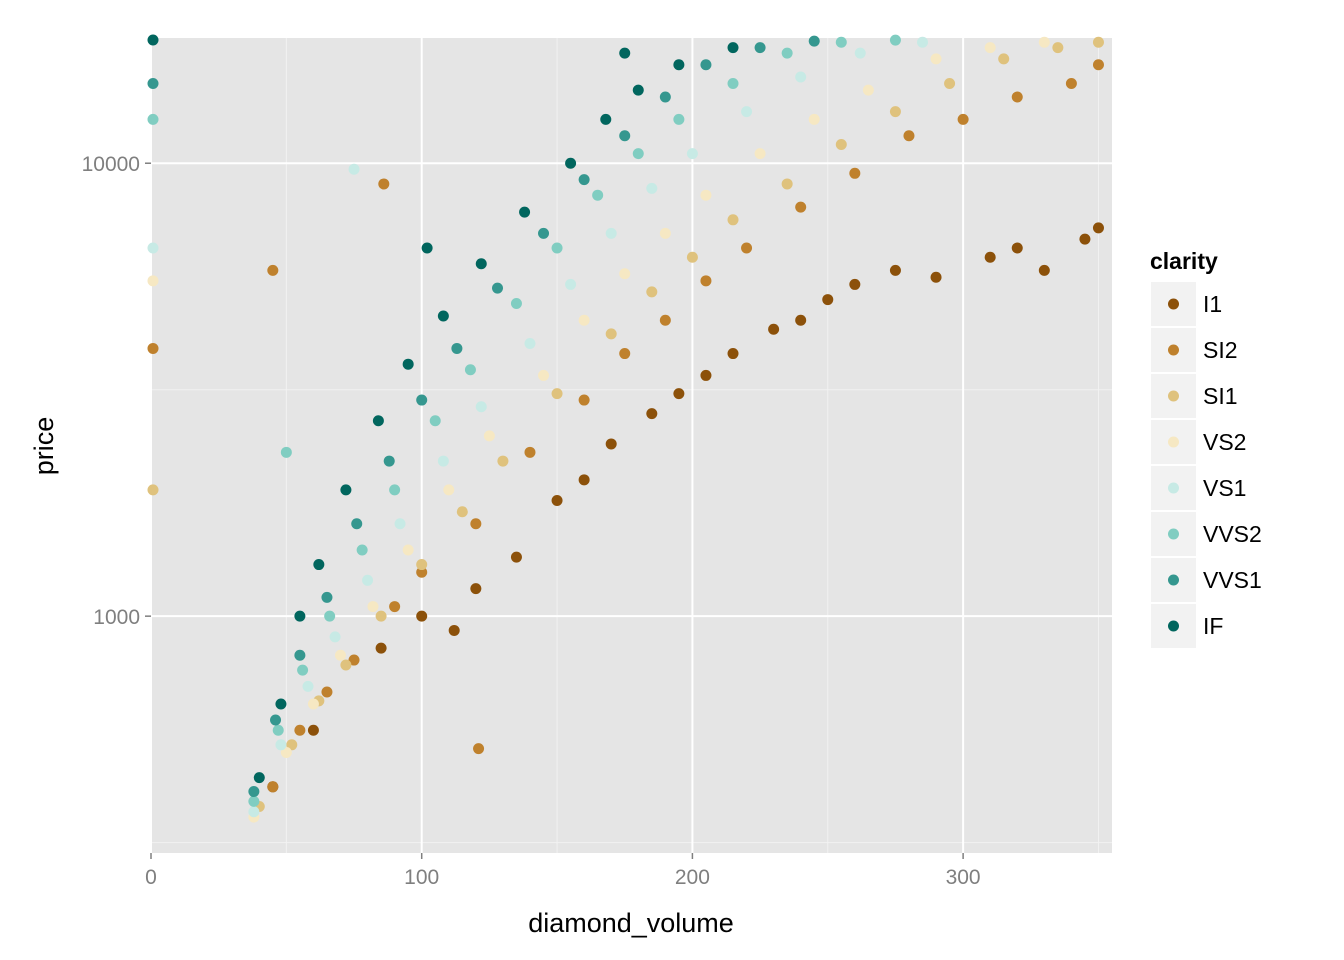 Image resolution: width=1344 pixels, height=960 pixels. What do you see at coordinates (111, 164) in the screenshot?
I see `y-tick-label: 10000` at bounding box center [111, 164].